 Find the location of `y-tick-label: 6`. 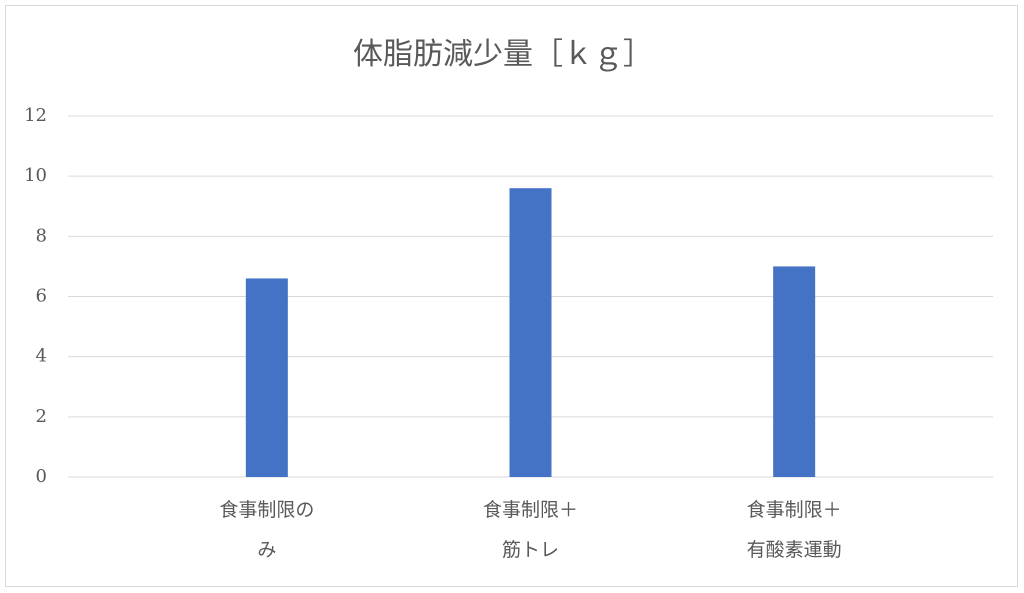

y-tick-label: 6 is located at coordinates (41, 296).